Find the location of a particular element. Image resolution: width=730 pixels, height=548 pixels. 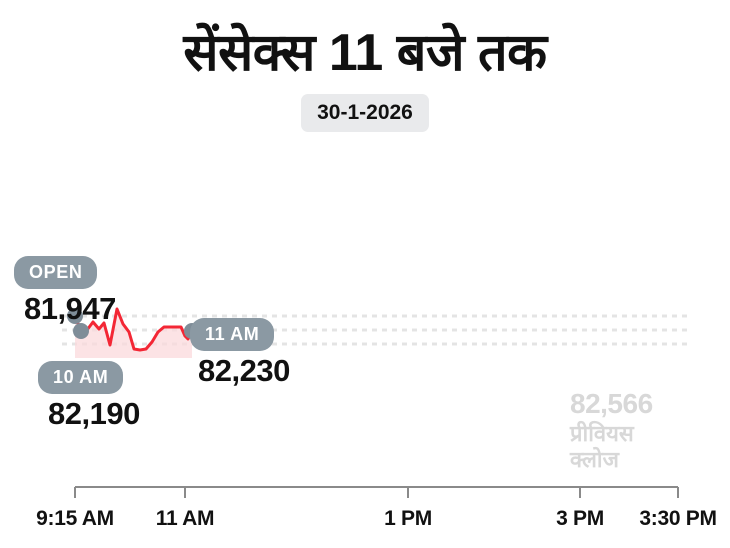

callout-10am-pill: 10 AM is located at coordinates (81, 377).